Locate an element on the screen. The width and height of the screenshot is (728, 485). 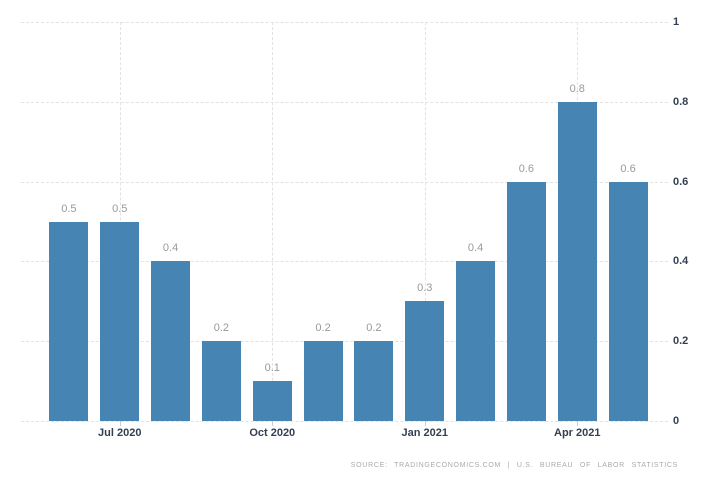
bar-value-label: 0.1 is located at coordinates (272, 368).